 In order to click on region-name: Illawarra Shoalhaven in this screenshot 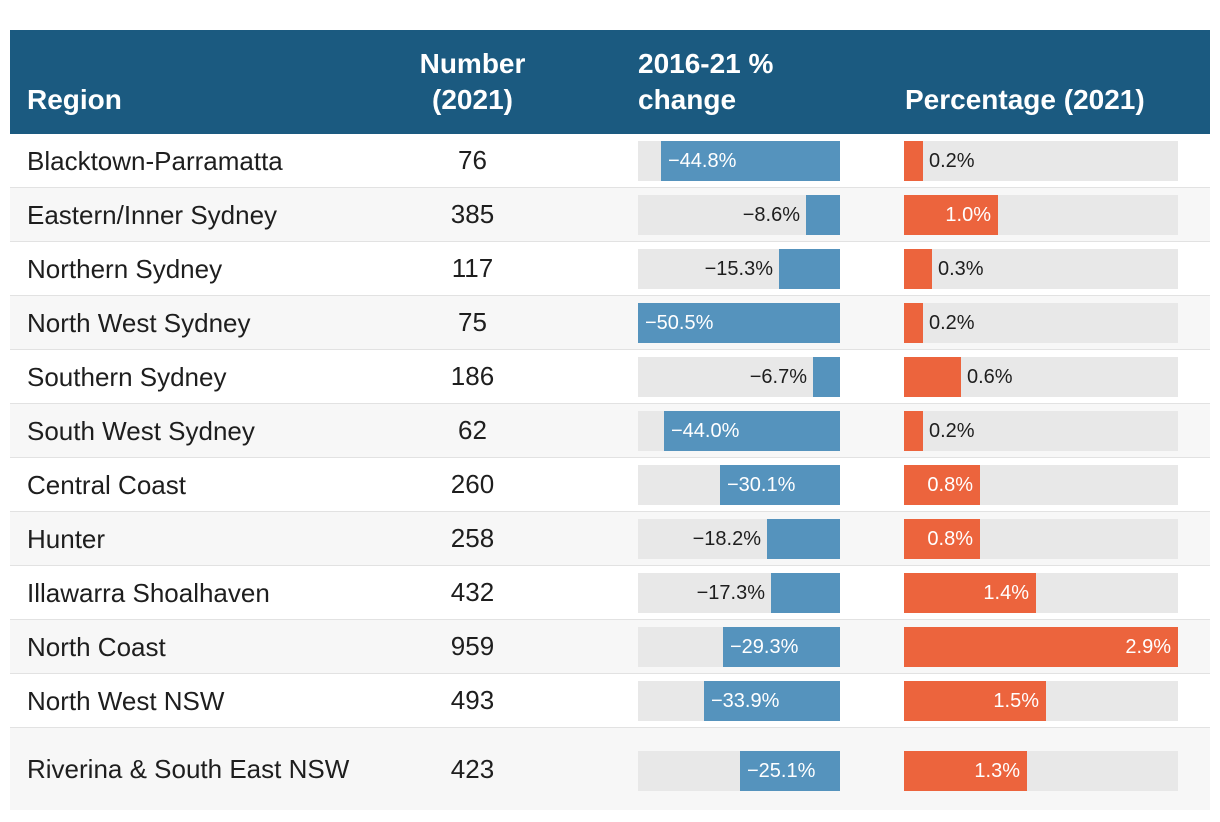, I will do `click(148, 592)`.